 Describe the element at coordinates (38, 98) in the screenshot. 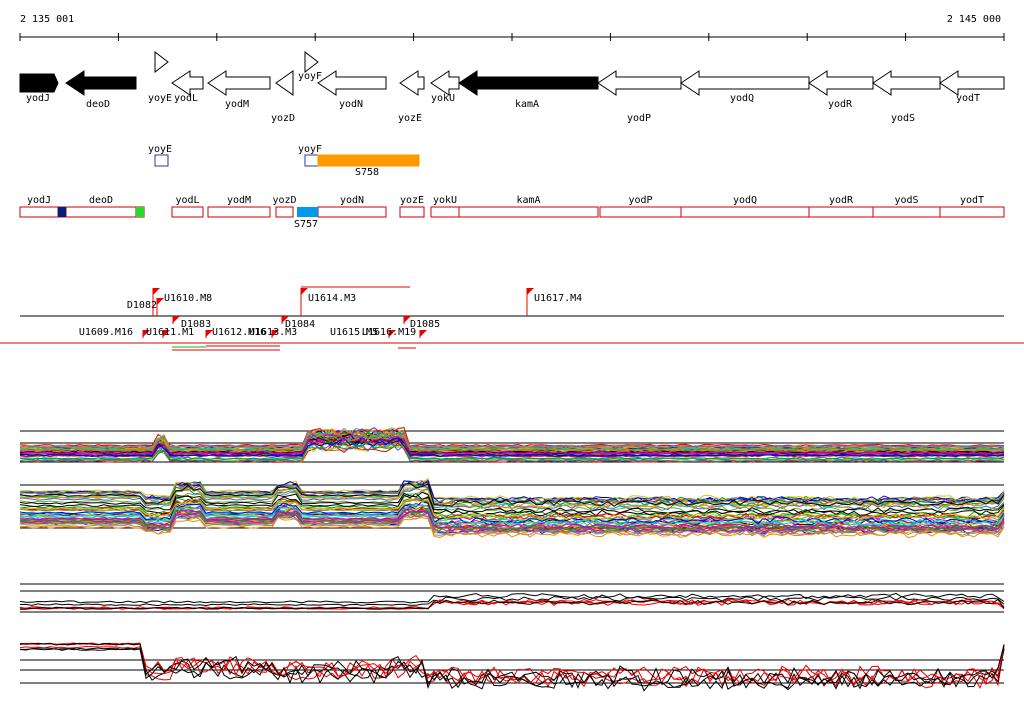

I see `gene-label: yodJ` at that location.